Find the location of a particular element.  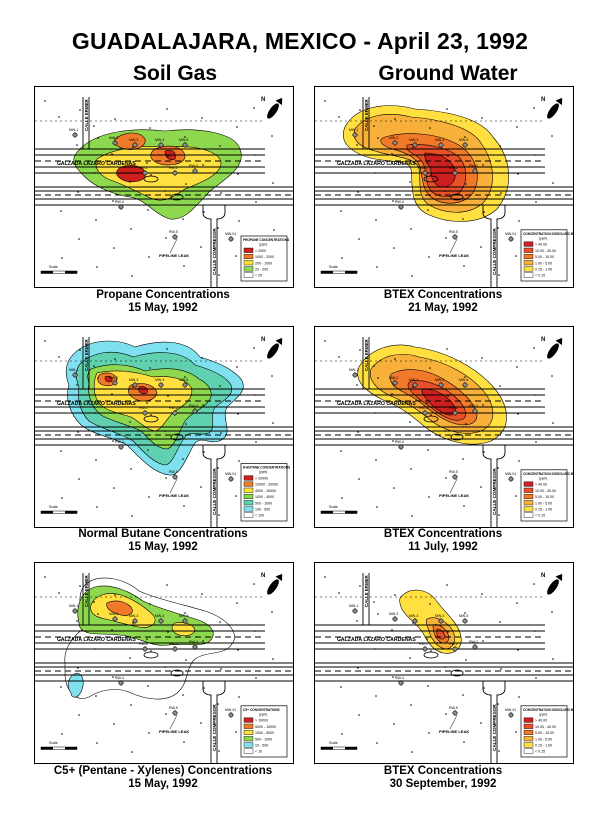

well-label: MW-1 is located at coordinates (73, 606).